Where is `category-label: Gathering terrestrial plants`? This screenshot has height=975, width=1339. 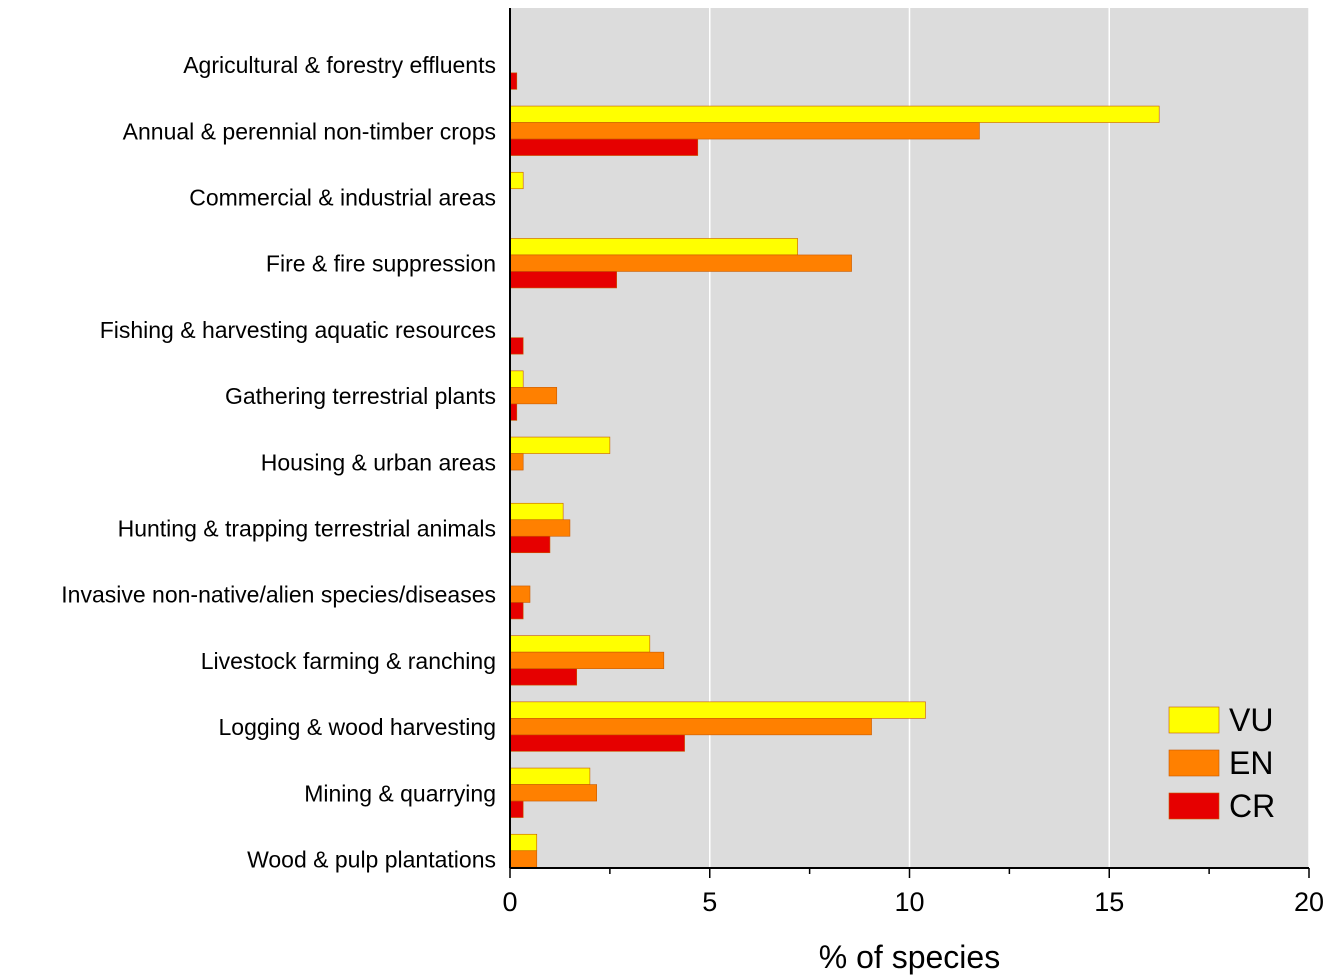 category-label: Gathering terrestrial plants is located at coordinates (360, 396).